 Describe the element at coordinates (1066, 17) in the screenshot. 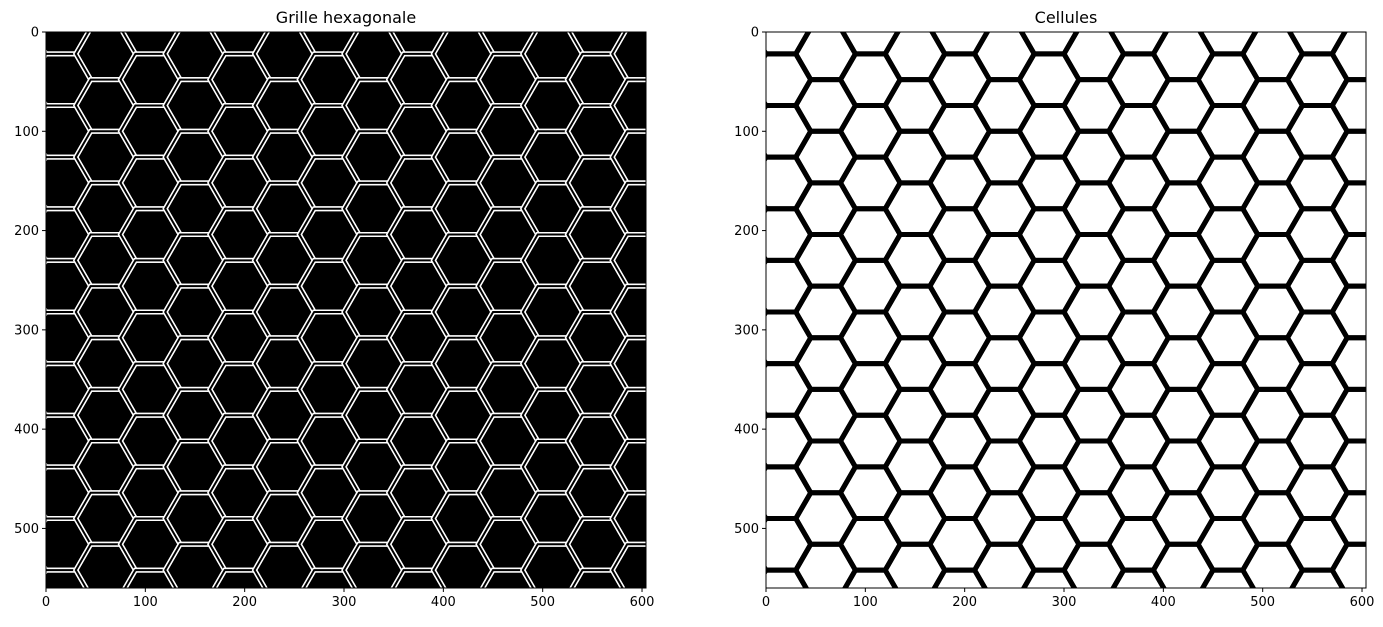

I see `chart-title: Cellules` at that location.